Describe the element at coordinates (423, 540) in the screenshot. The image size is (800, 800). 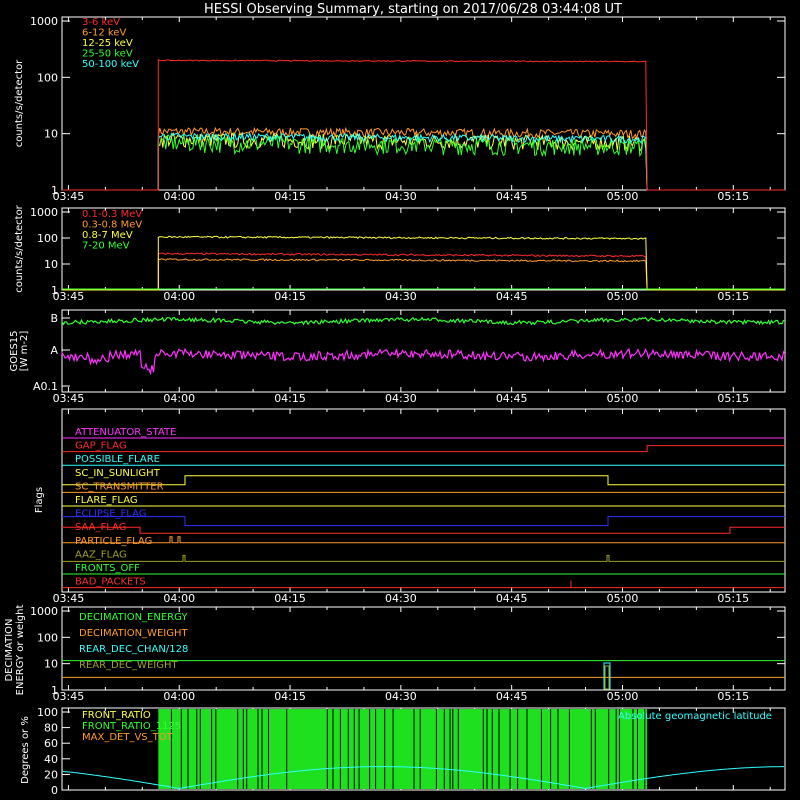
I see `flag-line-particle_flag` at that location.